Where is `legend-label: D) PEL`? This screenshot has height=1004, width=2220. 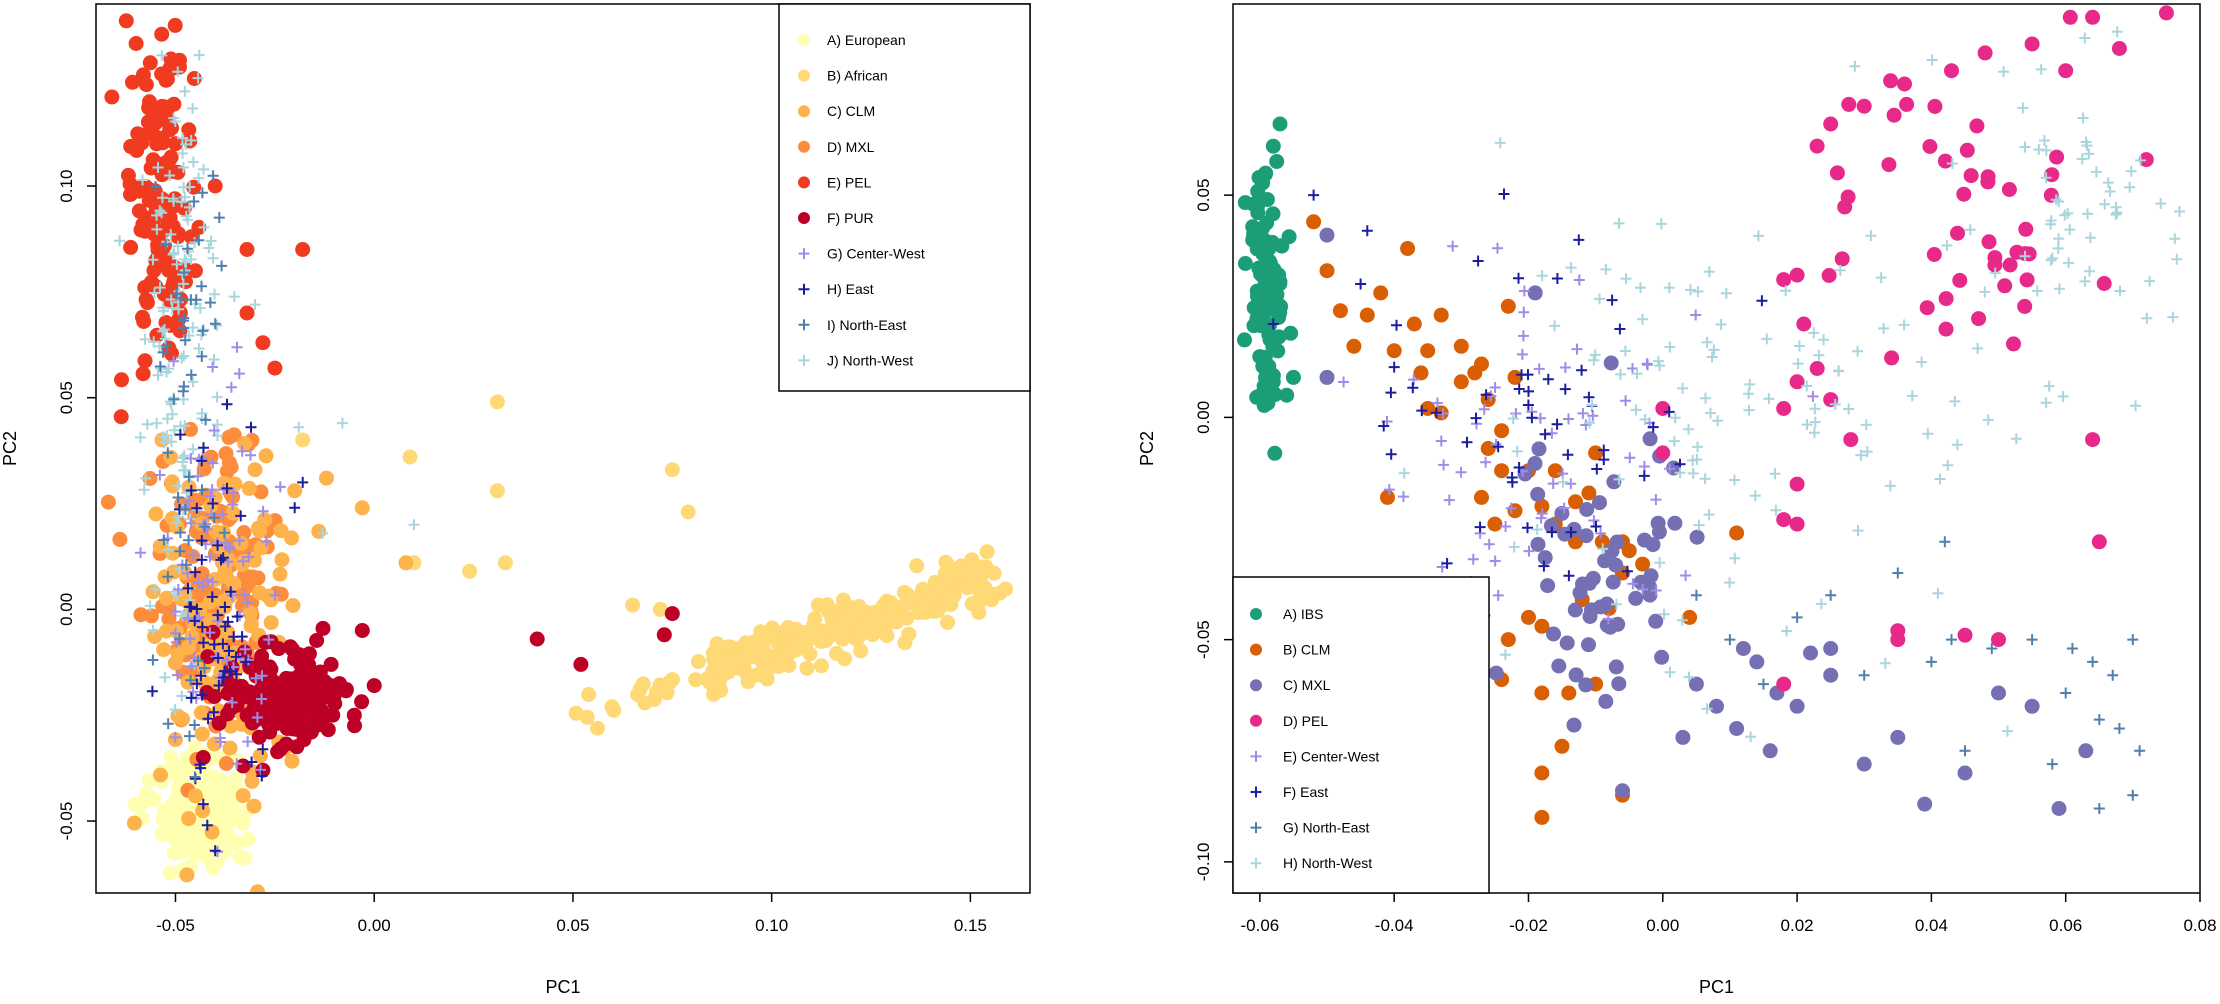 legend-label: D) PEL is located at coordinates (1305, 721).